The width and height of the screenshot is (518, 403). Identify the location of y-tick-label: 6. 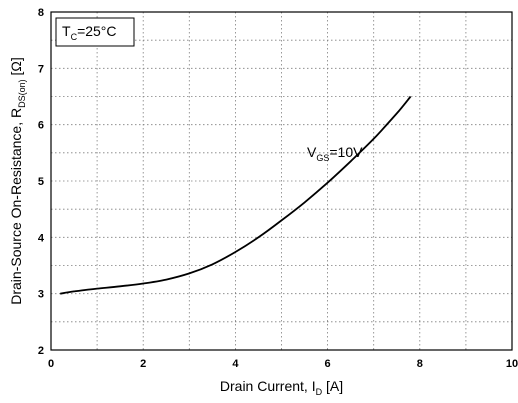
(41, 126).